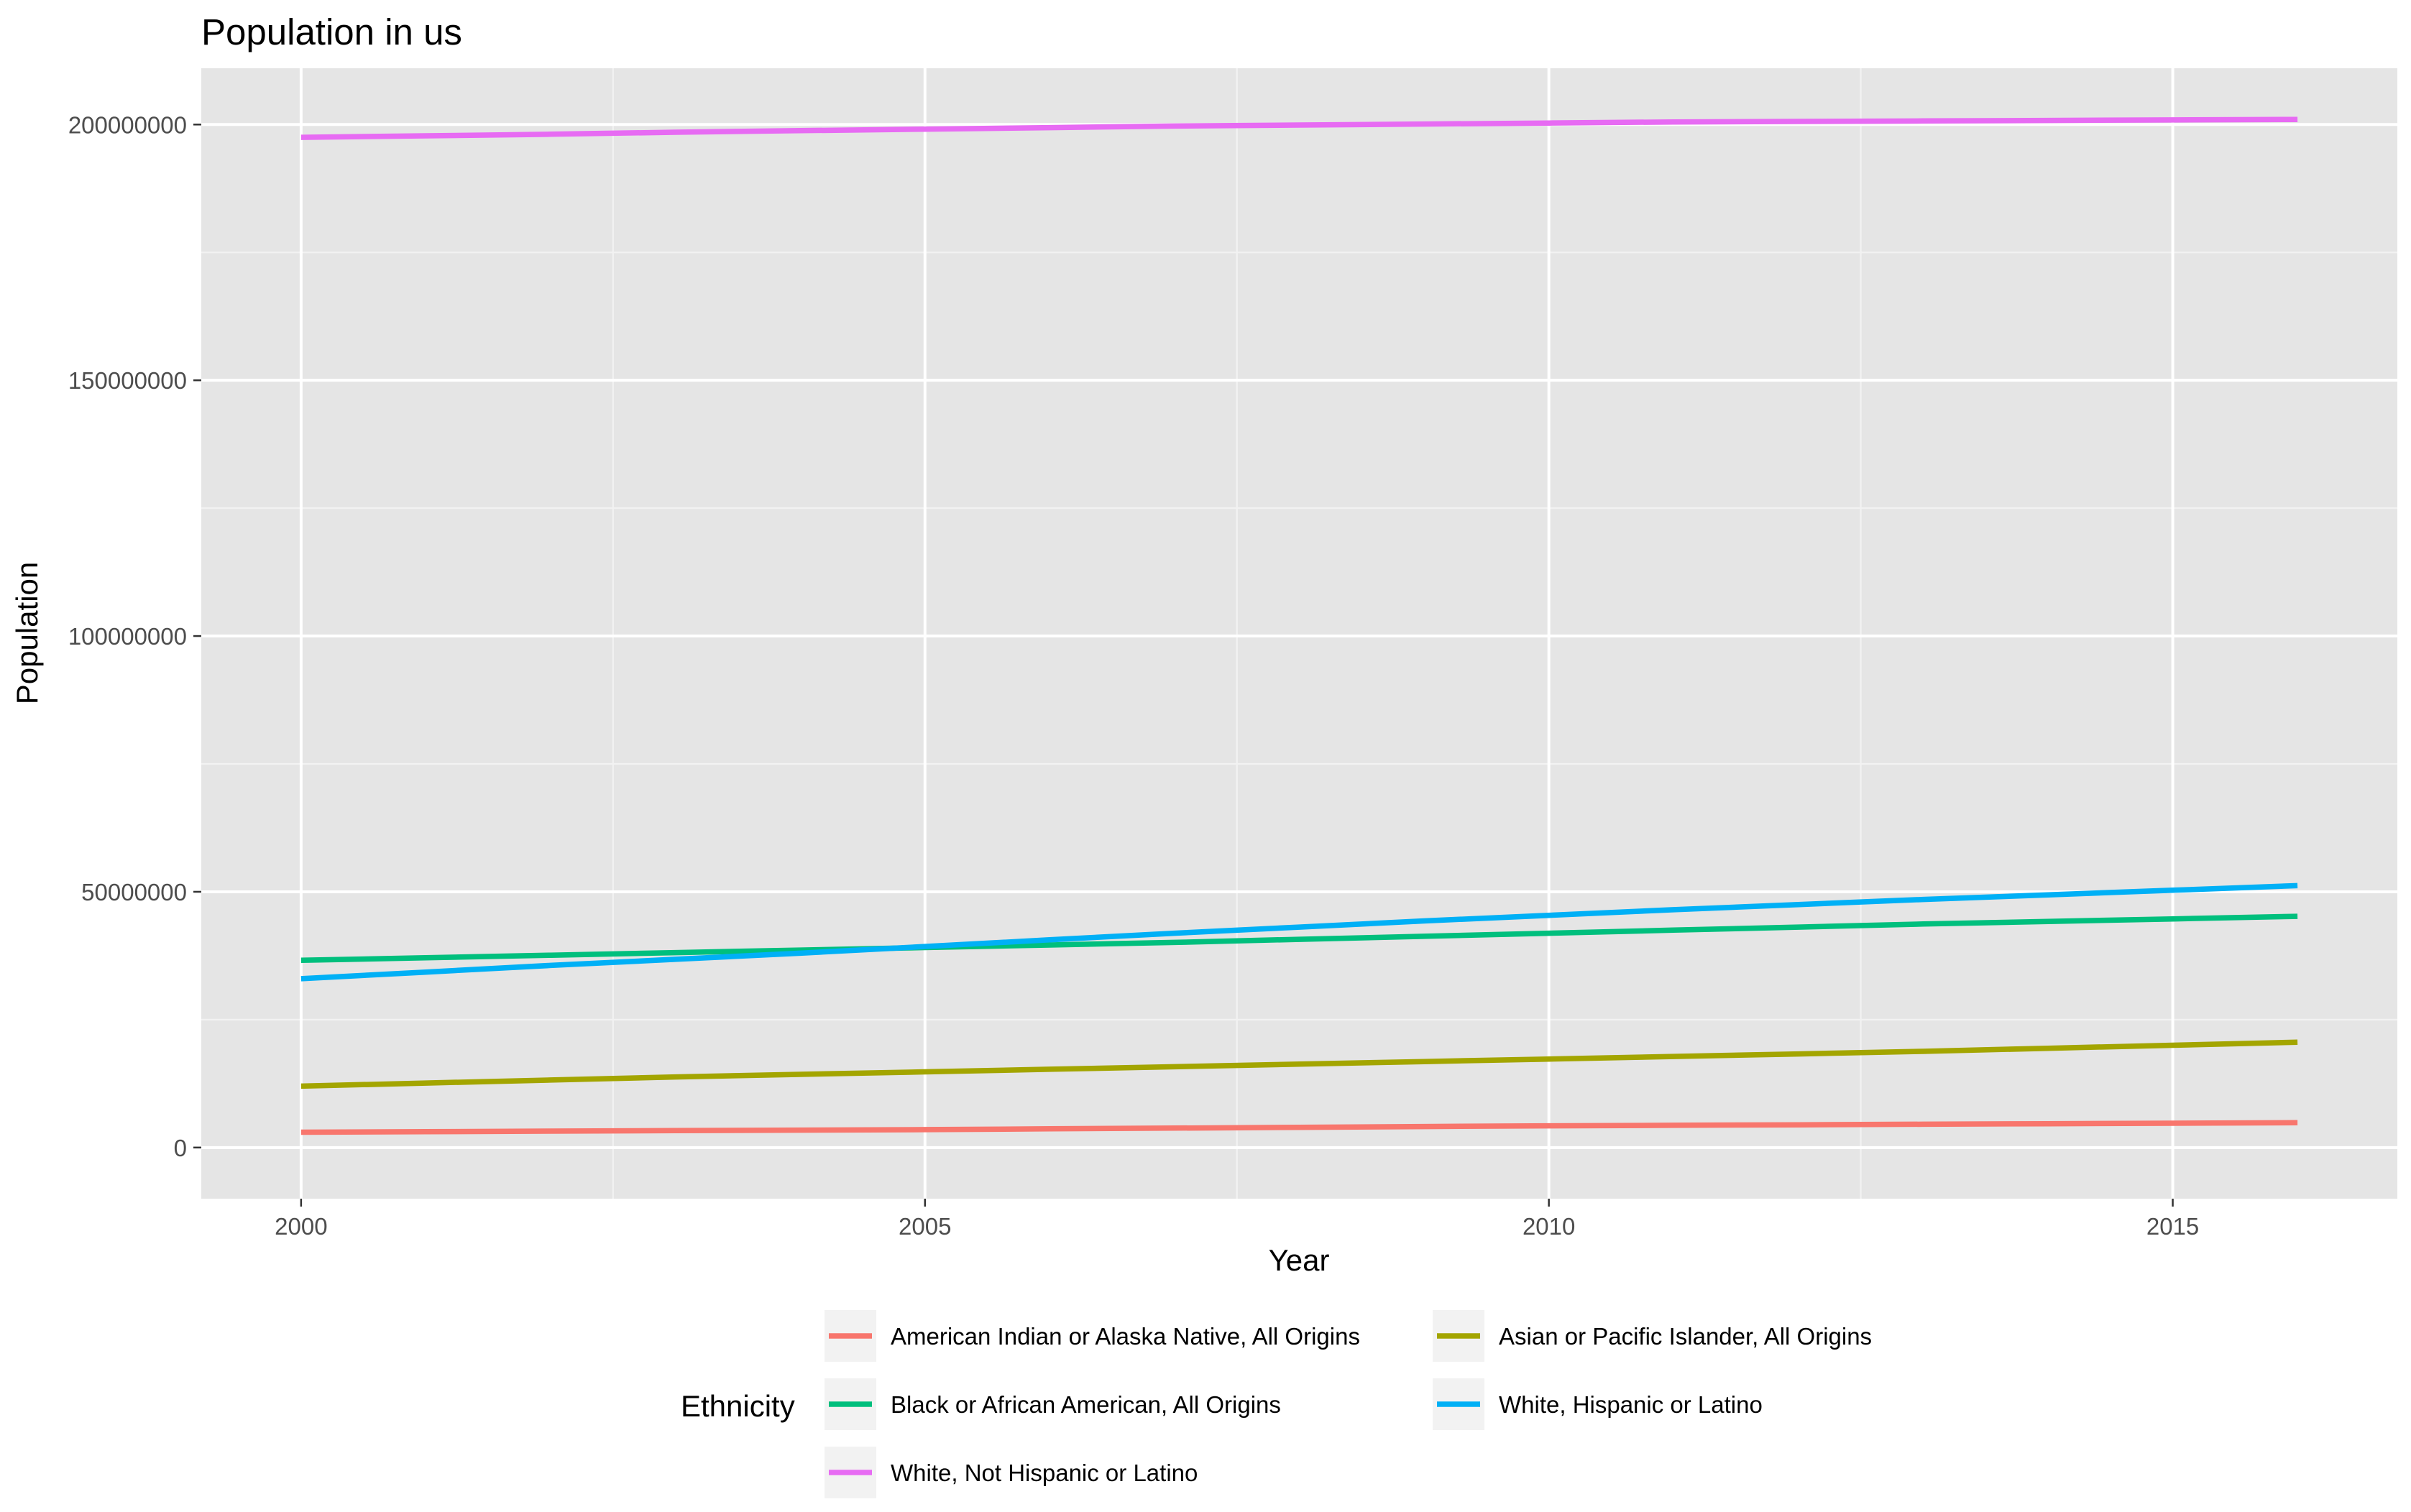  I want to click on y-tick-label: 150000000, so click(127, 381).